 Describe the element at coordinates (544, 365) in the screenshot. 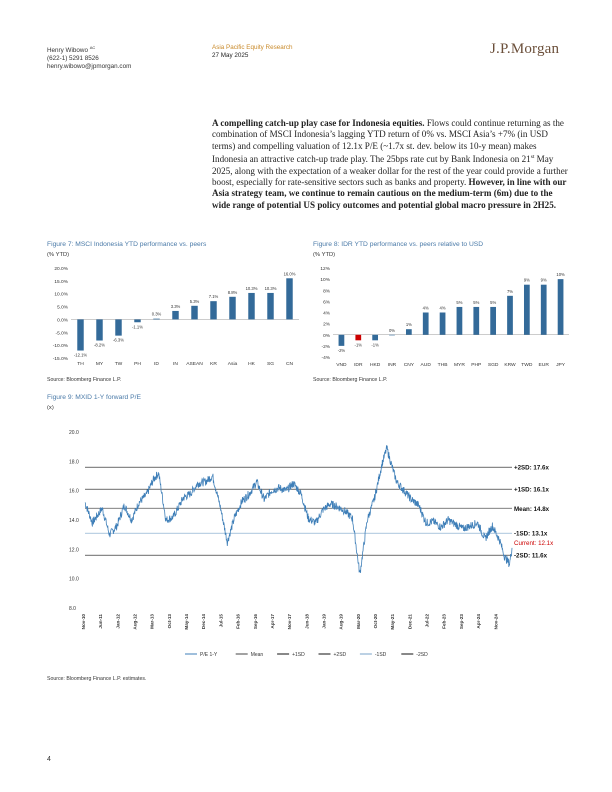

I see `fig8-category-label: EUR` at that location.